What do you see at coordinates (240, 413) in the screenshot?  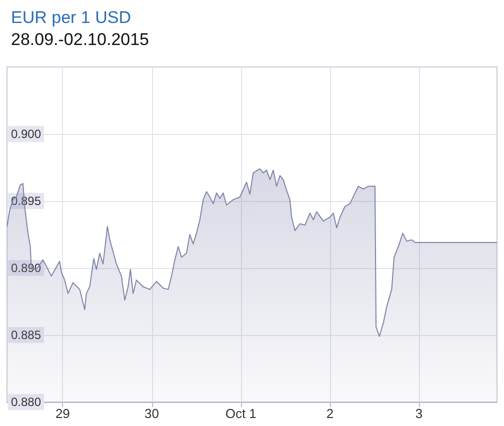 I see `x-tick-label: Oct 1` at bounding box center [240, 413].